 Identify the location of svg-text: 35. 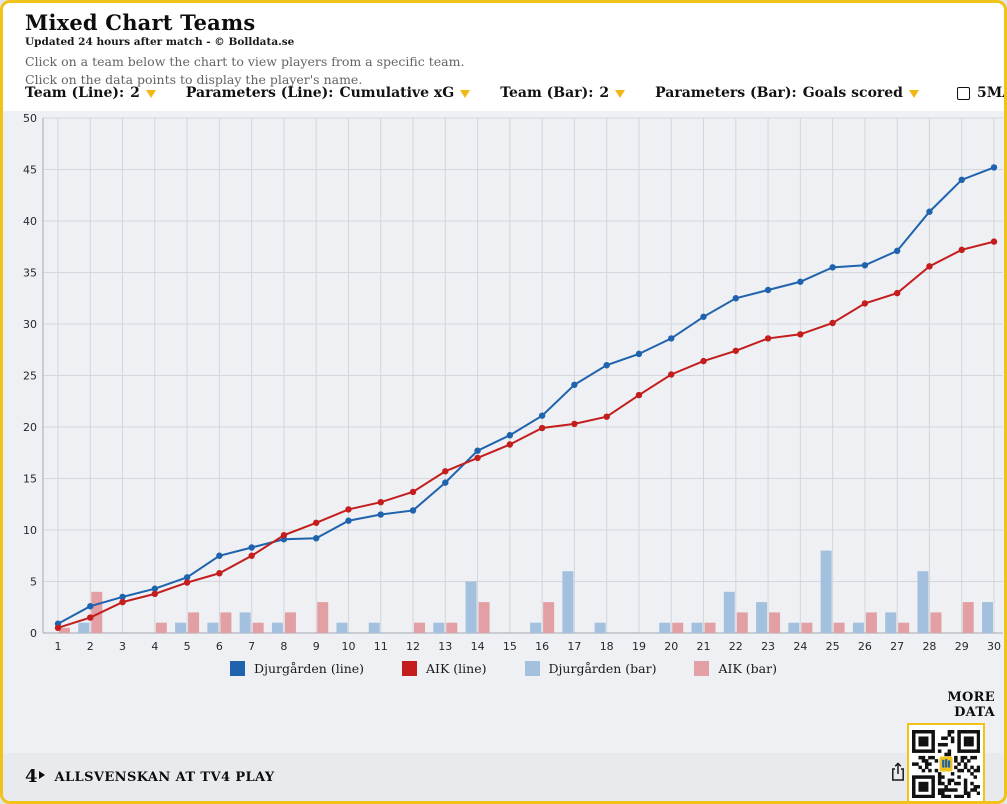
(30, 273).